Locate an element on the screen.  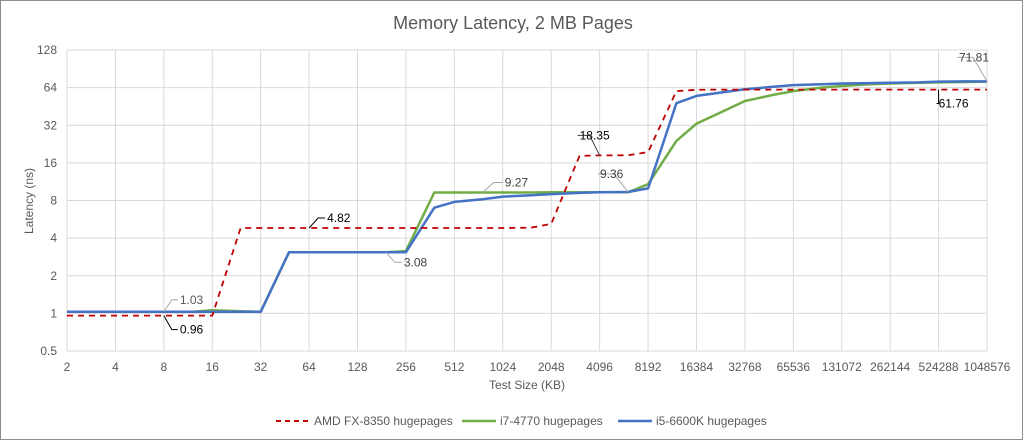
x-tick-label: 1024 is located at coordinates (502, 367).